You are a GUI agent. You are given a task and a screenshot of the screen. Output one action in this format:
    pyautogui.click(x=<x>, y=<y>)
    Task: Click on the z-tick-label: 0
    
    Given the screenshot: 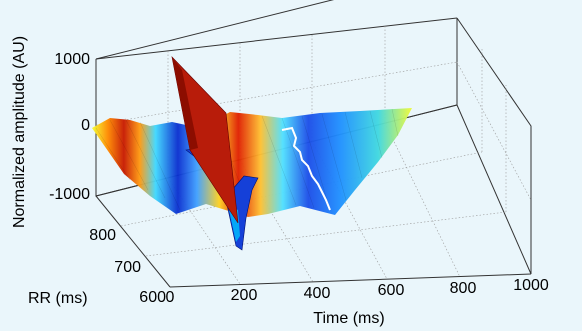 What is the action you would take?
    pyautogui.click(x=85, y=125)
    